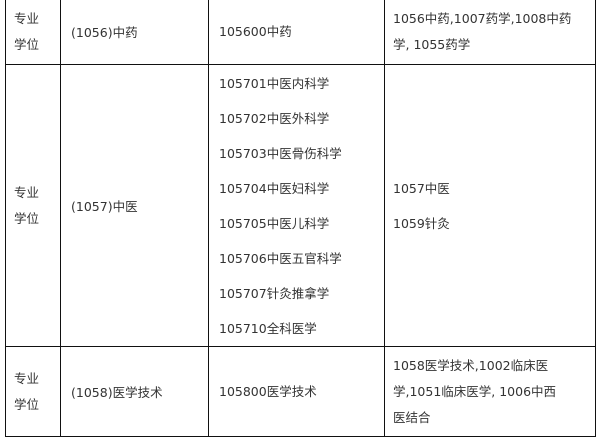 This screenshot has height=439, width=604. What do you see at coordinates (274, 293) in the screenshot?
I see `major-item: 105707针灸推拿学` at bounding box center [274, 293].